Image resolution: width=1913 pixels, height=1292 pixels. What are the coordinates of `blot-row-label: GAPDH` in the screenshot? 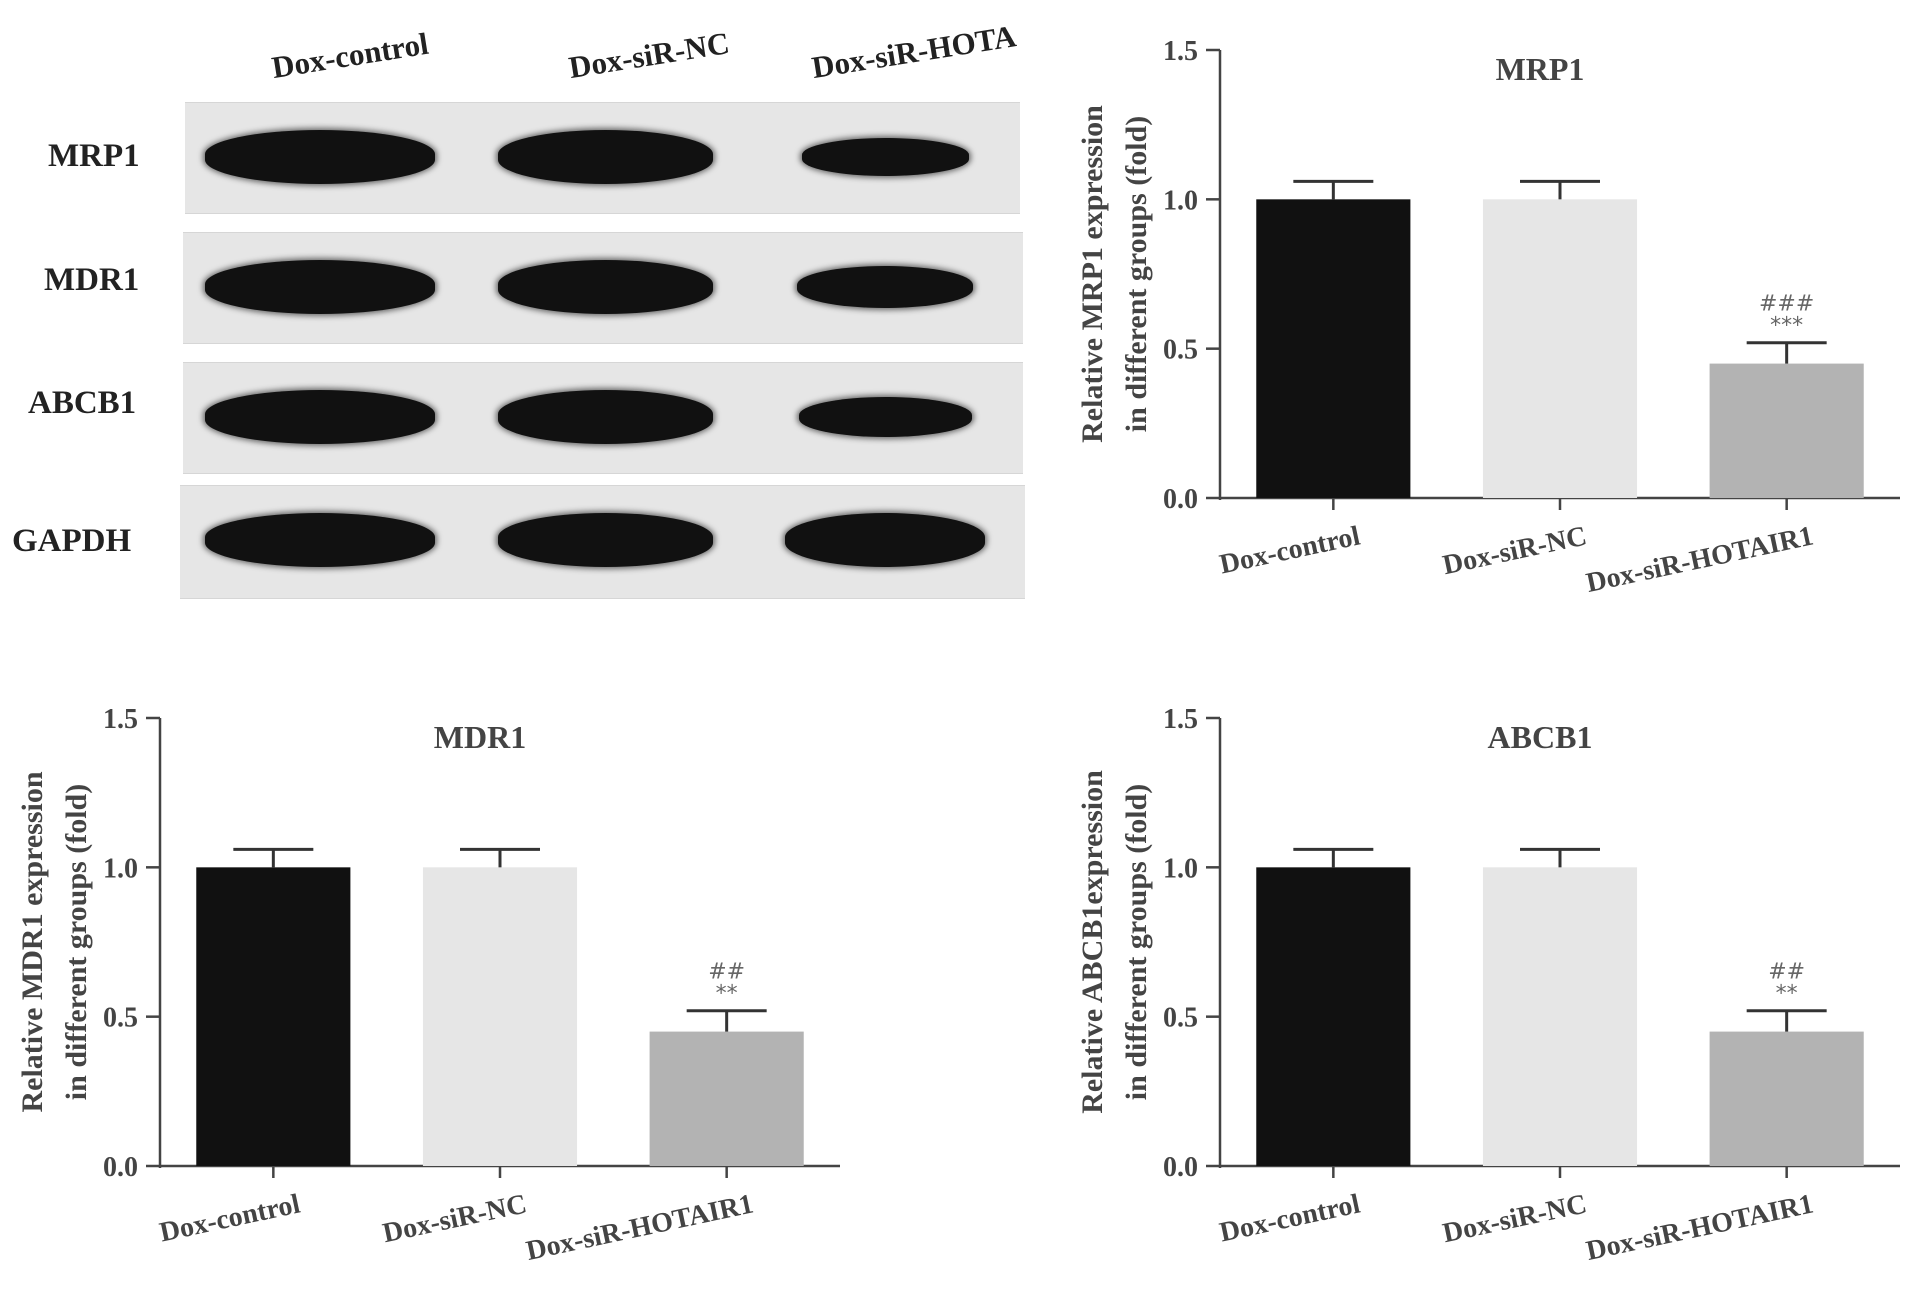 It's located at (72, 541).